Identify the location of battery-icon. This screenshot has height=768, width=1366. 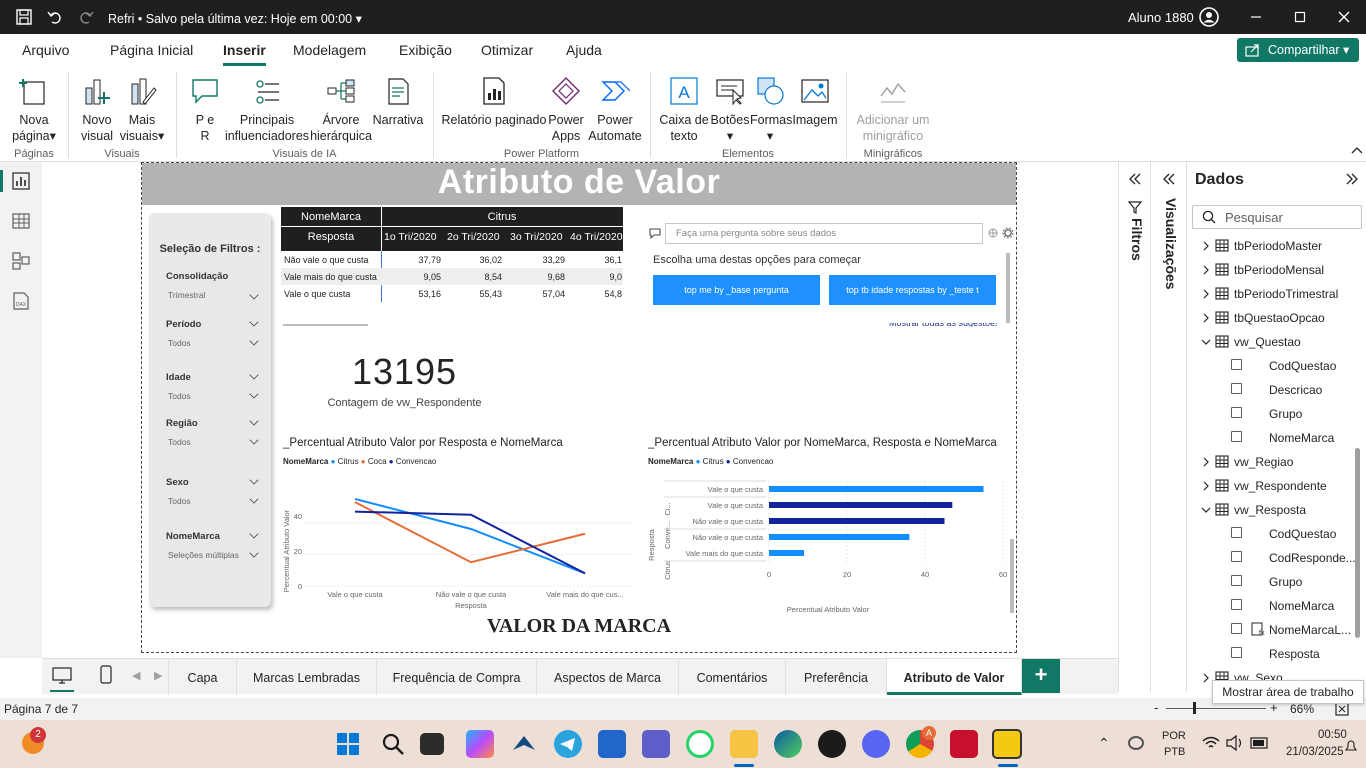
(1260, 743).